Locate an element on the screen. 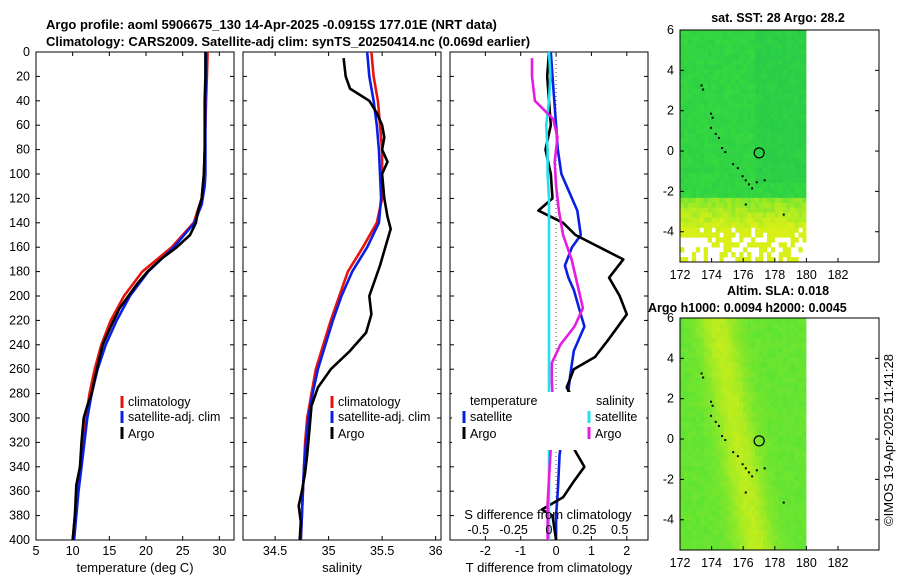 The width and height of the screenshot is (900, 585). legend-climatology-label: climatology is located at coordinates (369, 402).